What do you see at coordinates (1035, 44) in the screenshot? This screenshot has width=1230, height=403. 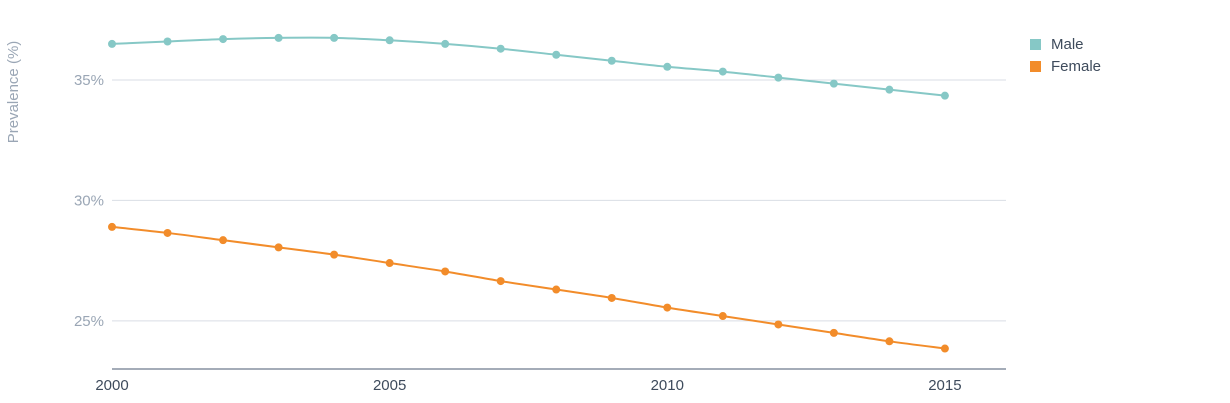 I see `legend-swatch-male` at bounding box center [1035, 44].